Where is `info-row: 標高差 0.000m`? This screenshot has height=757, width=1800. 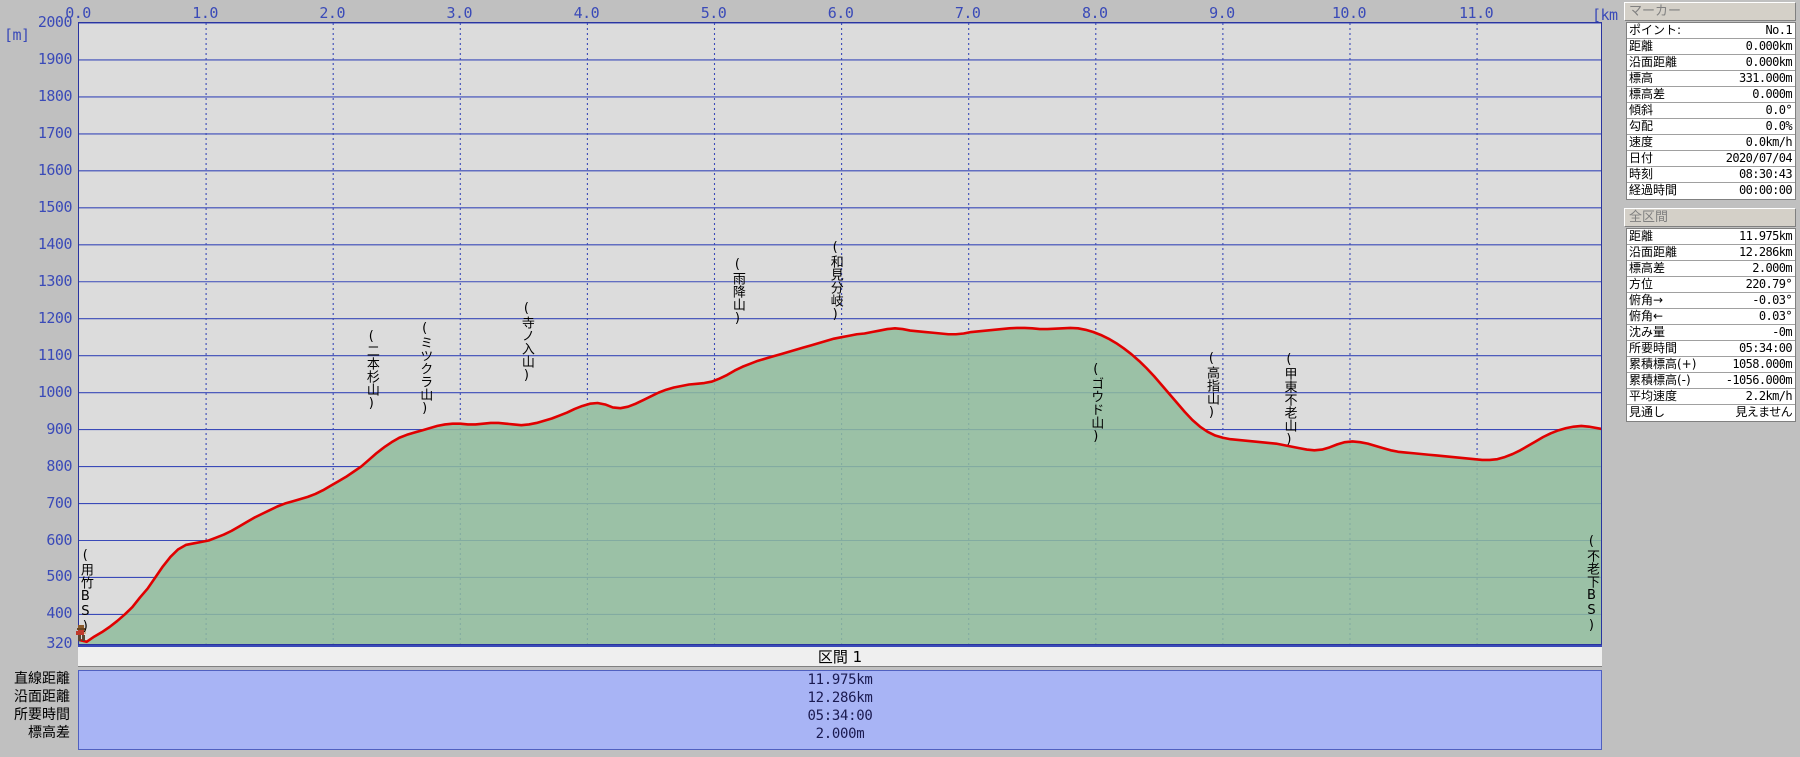 info-row: 標高差 0.000m is located at coordinates (1711, 95).